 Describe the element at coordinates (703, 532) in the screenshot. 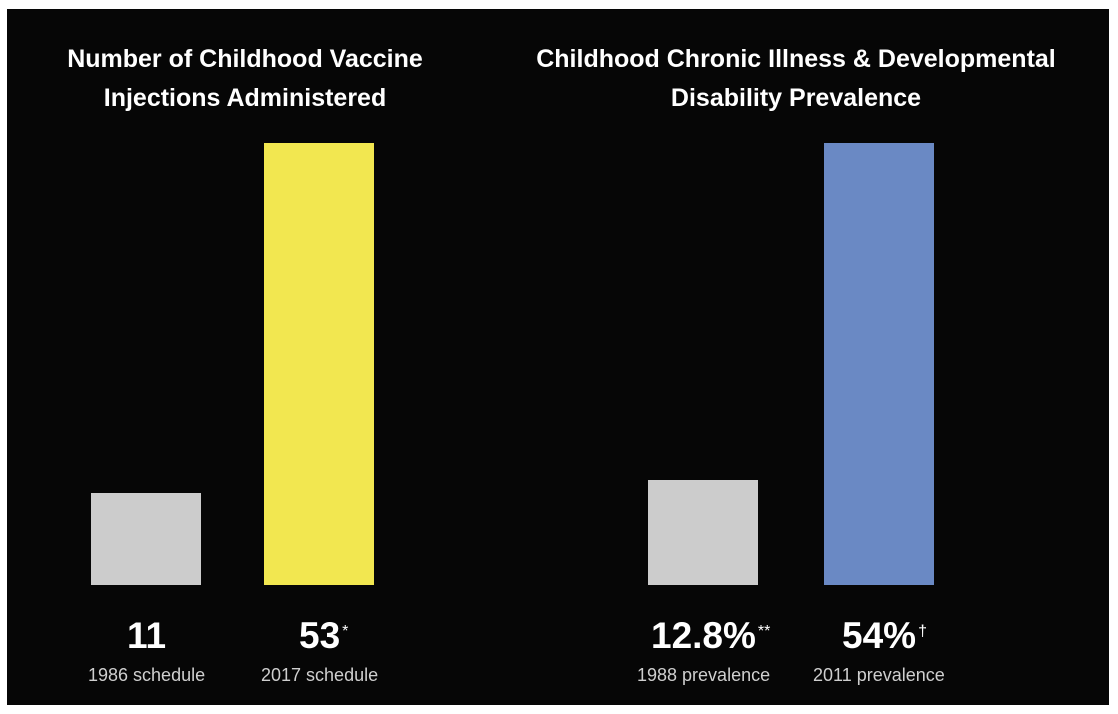

I see `bar-1988-prevalence` at that location.